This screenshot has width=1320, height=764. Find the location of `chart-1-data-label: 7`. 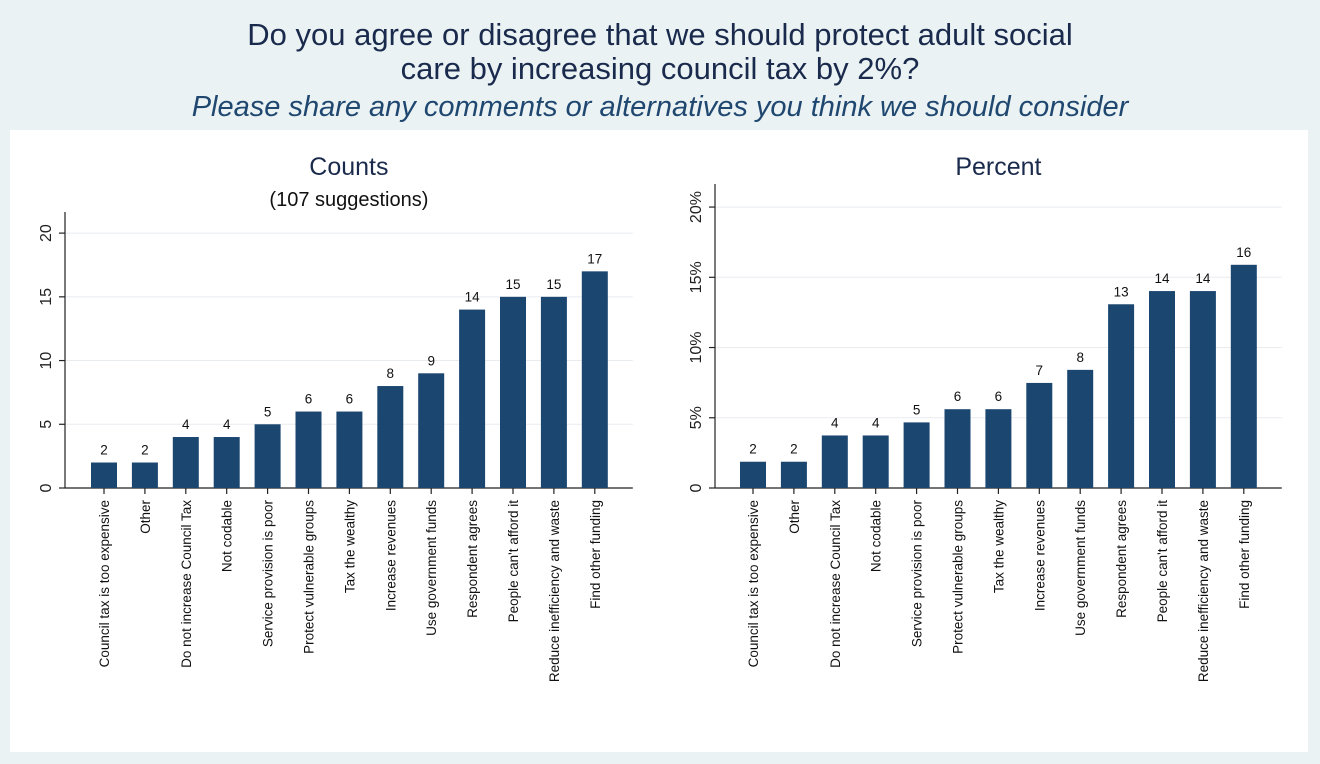

chart-1-data-label: 7 is located at coordinates (1040, 370).